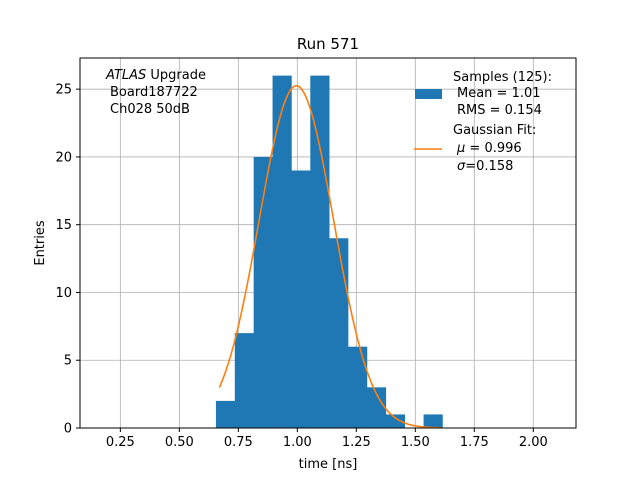 The image size is (640, 480). I want to click on x-tick-label: 0.50, so click(179, 442).